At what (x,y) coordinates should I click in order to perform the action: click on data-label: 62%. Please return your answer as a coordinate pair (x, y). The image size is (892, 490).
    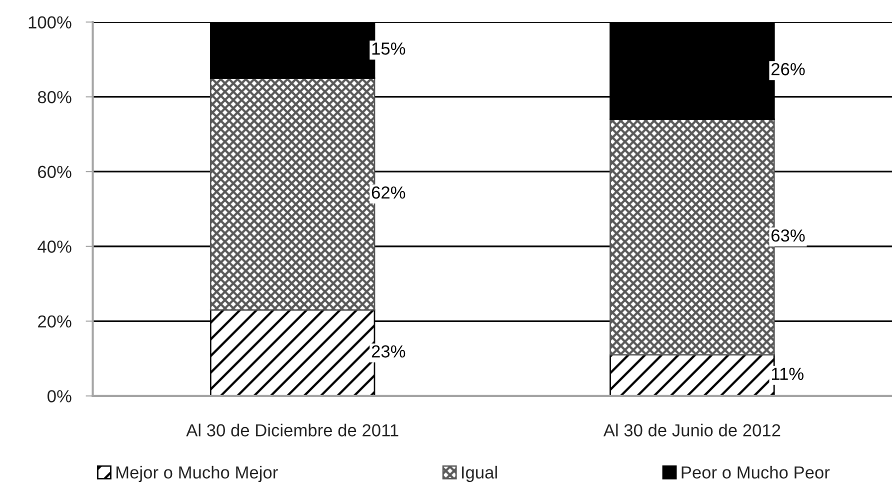
    Looking at the image, I should click on (389, 192).